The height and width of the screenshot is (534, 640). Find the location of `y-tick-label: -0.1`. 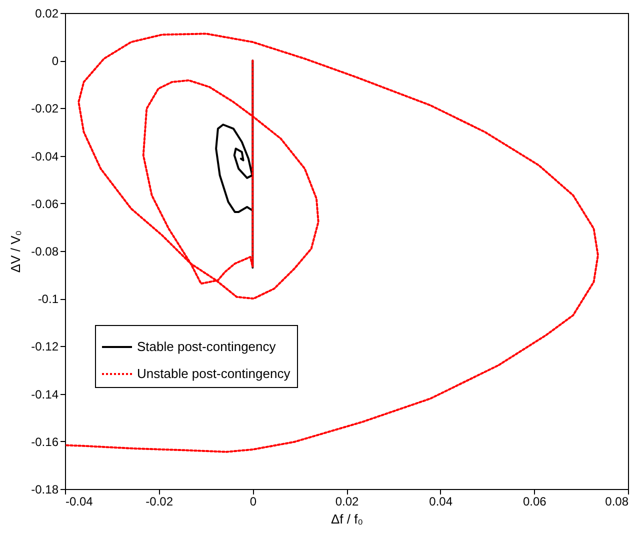

y-tick-label: -0.1 is located at coordinates (48, 299).